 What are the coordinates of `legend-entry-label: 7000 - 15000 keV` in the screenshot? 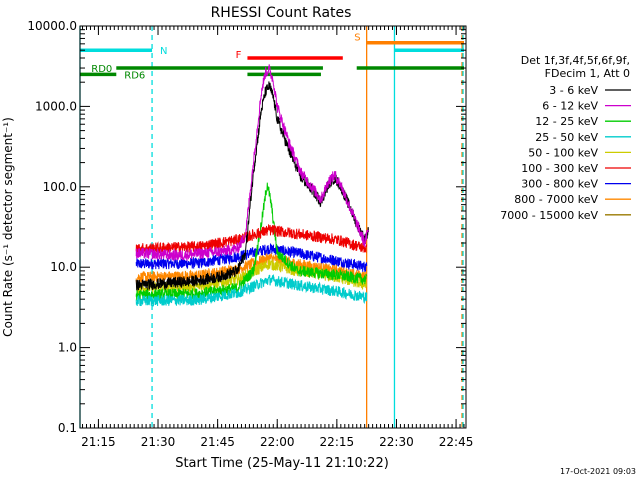 It's located at (549, 215).